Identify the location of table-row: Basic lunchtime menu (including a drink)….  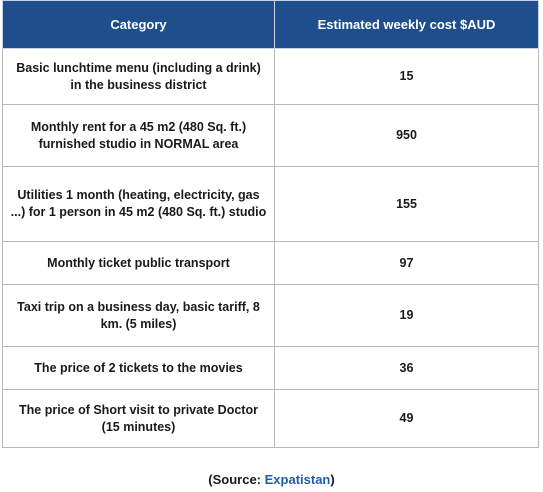
(270, 76).